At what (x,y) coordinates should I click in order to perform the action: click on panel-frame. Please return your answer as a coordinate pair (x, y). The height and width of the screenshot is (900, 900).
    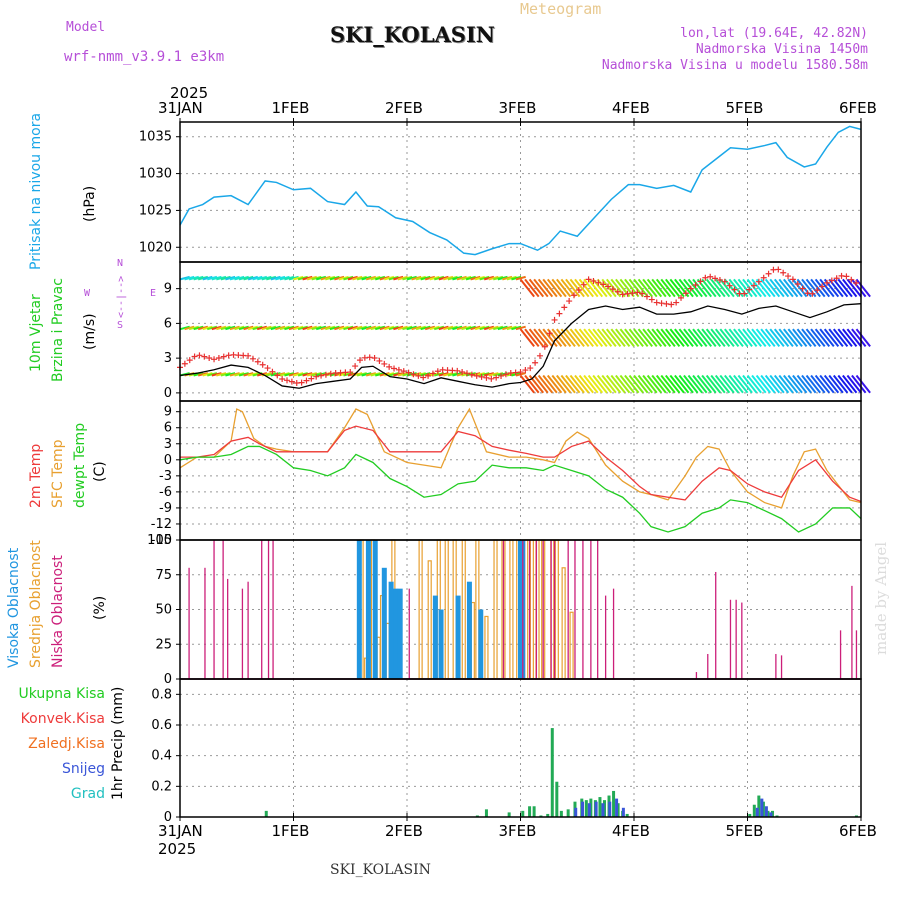
    Looking at the image, I should click on (520, 470).